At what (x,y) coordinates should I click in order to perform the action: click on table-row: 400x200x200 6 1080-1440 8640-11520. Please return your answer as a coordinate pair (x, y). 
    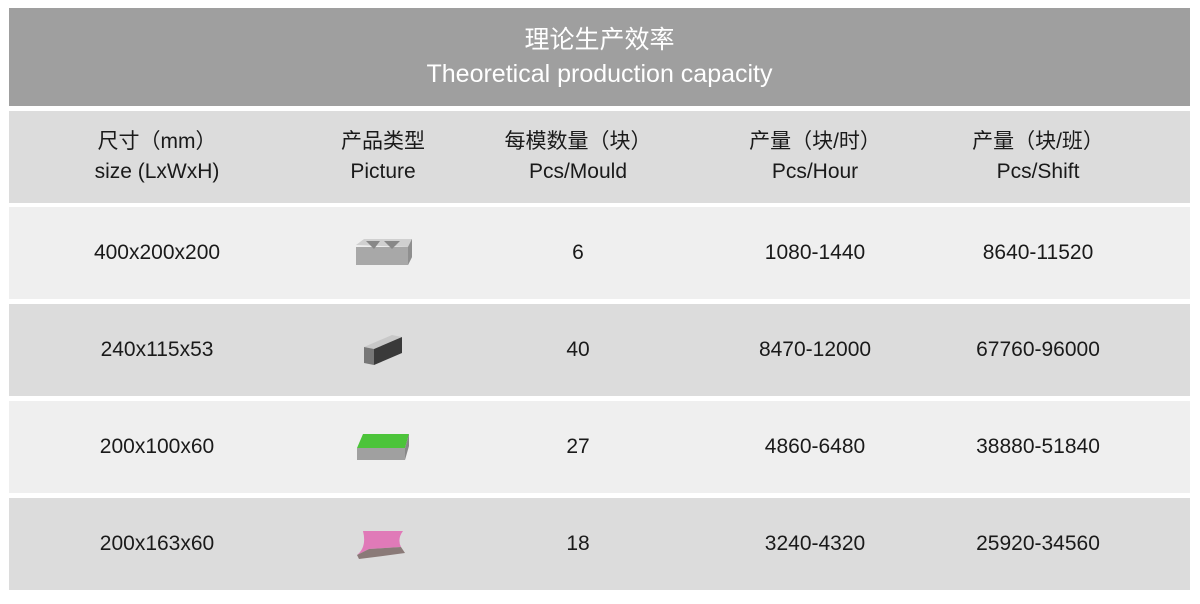
    Looking at the image, I should click on (599, 253).